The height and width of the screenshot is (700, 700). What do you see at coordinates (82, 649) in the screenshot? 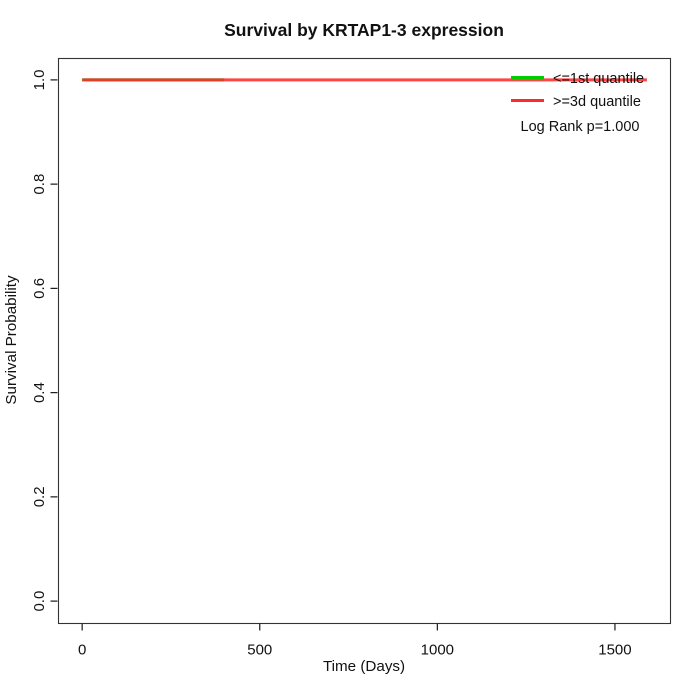
I see `x-tick-label: 0` at bounding box center [82, 649].